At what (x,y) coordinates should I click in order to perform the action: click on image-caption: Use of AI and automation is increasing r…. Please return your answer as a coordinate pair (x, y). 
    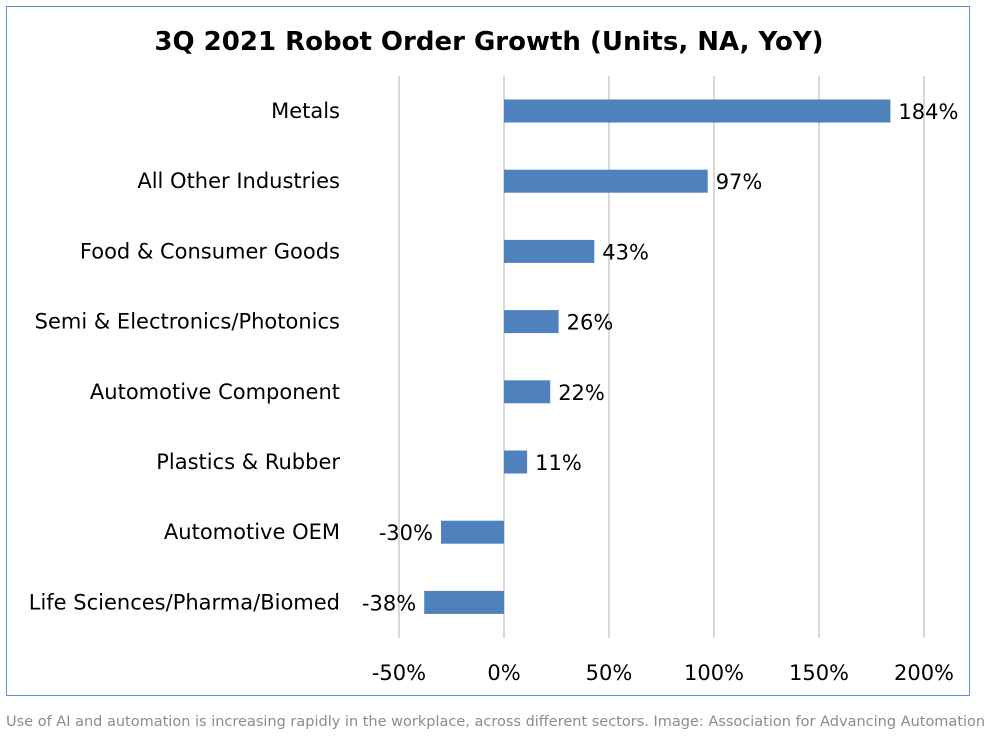
    Looking at the image, I should click on (496, 722).